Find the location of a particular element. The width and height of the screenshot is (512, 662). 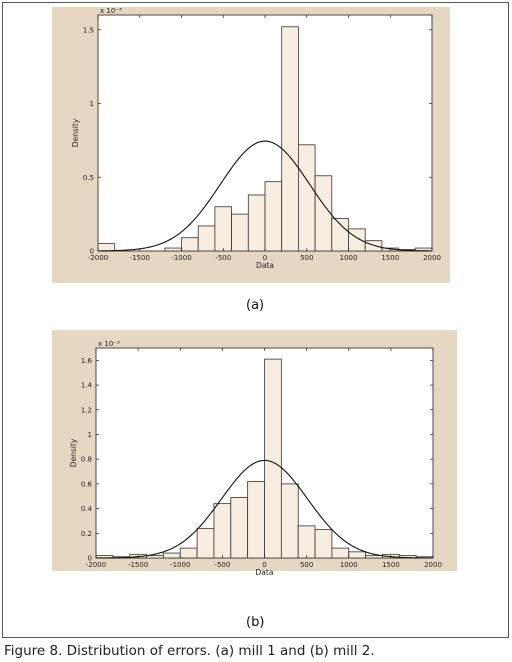

y-tick-label: 0.5 is located at coordinates (88, 178).